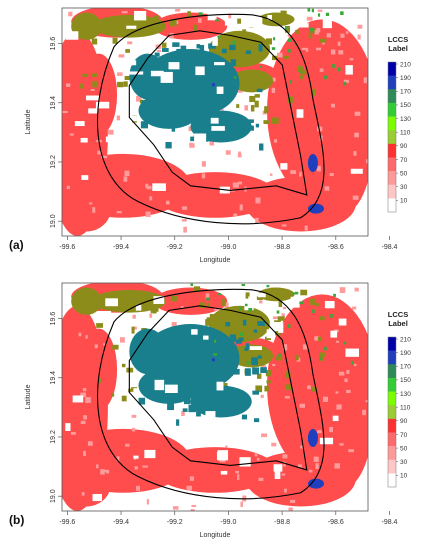 The height and width of the screenshot is (550, 423). What do you see at coordinates (405, 339) in the screenshot?
I see `legend-label: 210` at bounding box center [405, 339].